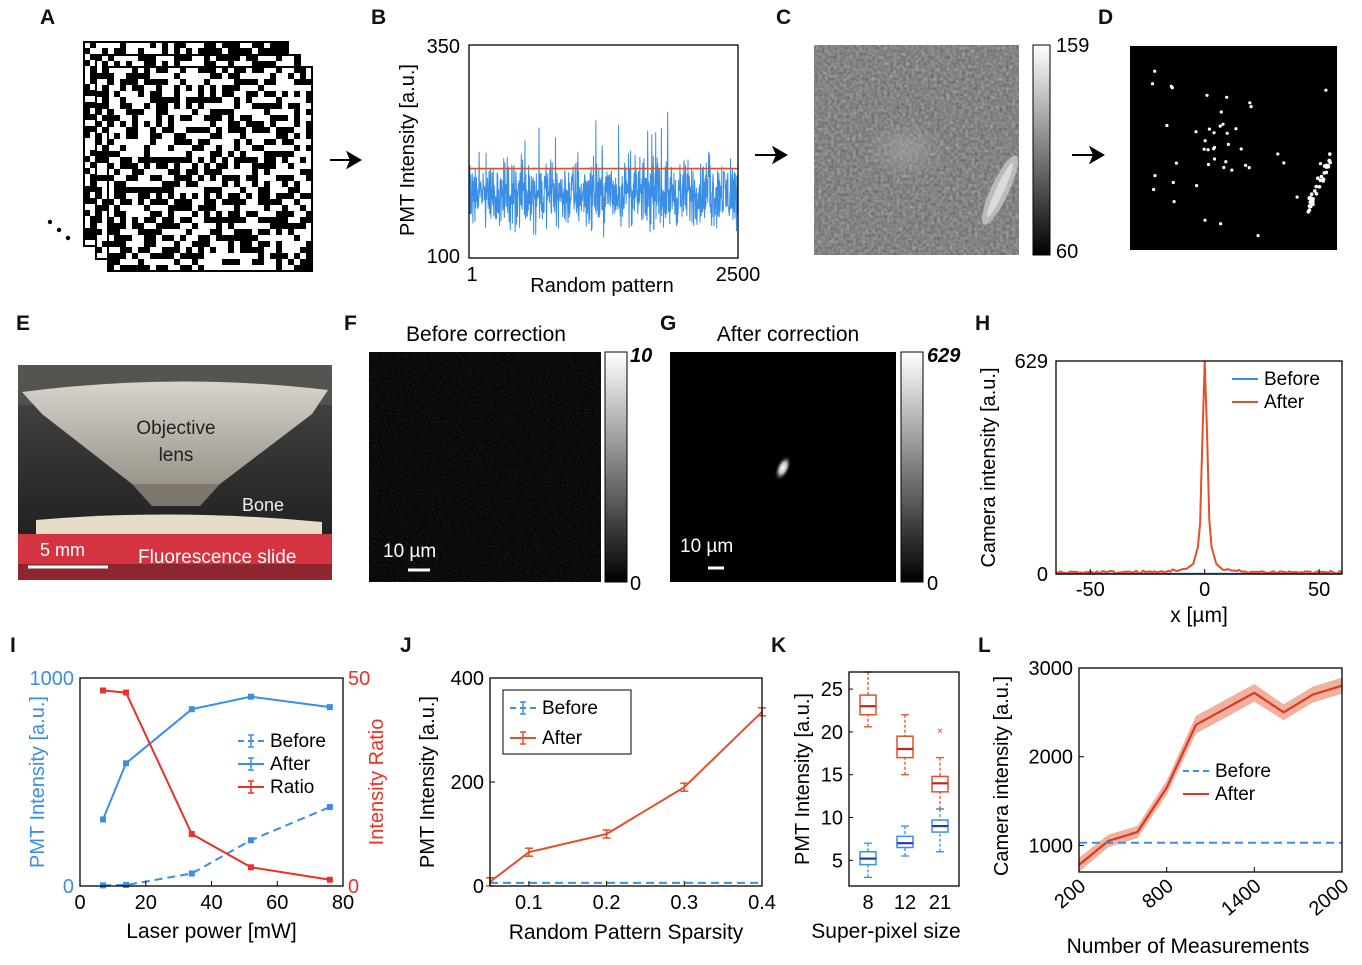  I want to click on y-tick-label: 5, so click(837, 861).